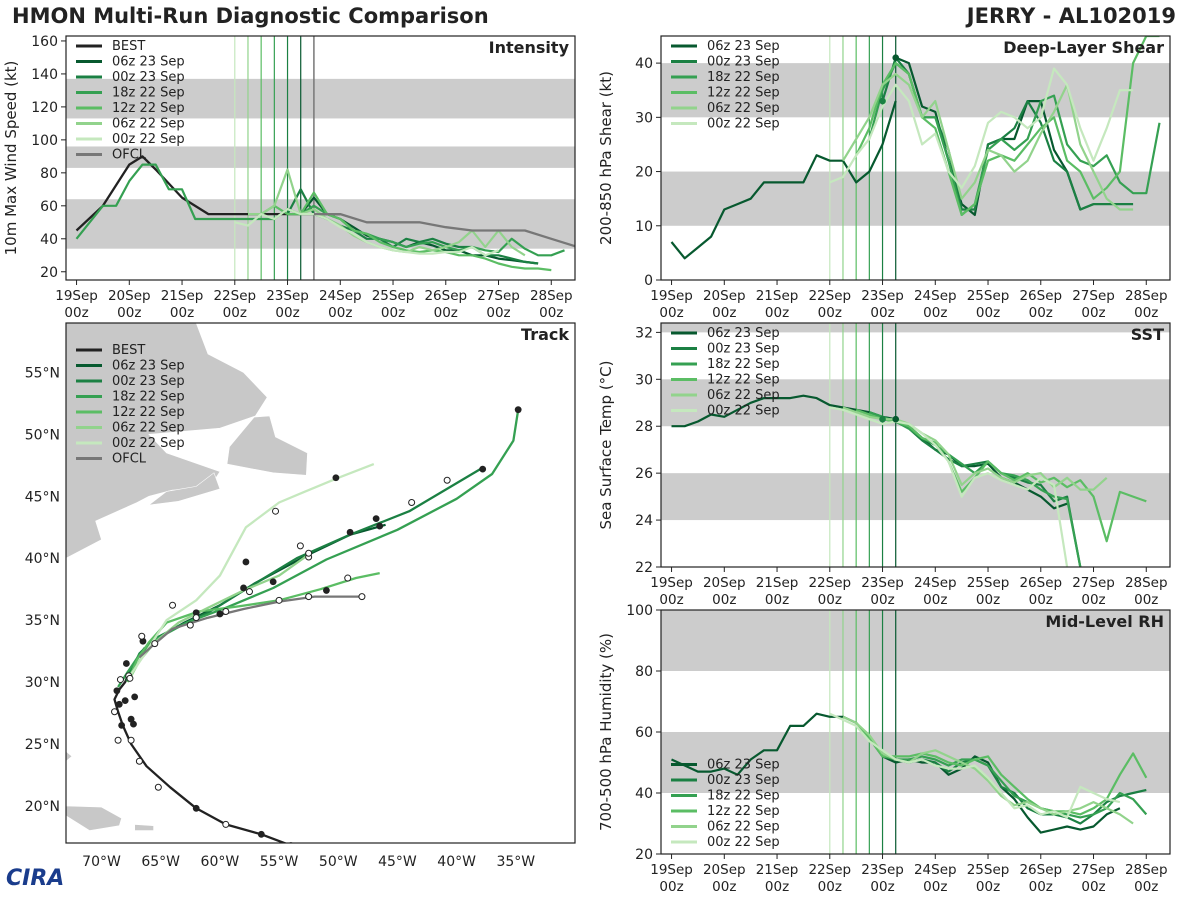 The image size is (1200, 900). Describe the element at coordinates (144, 827) in the screenshot. I see `puerto-rico-land` at that location.